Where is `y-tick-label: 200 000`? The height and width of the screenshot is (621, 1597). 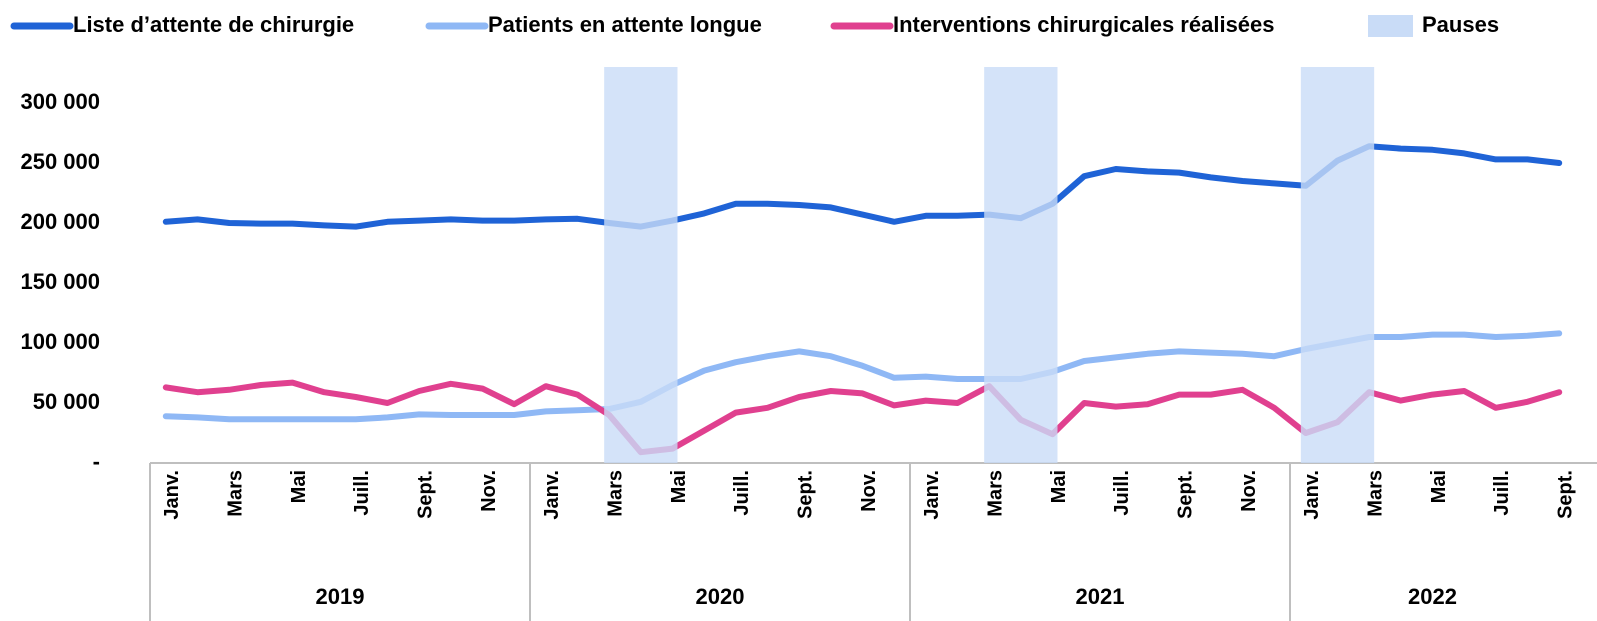 y-tick-label: 200 000 is located at coordinates (60, 221).